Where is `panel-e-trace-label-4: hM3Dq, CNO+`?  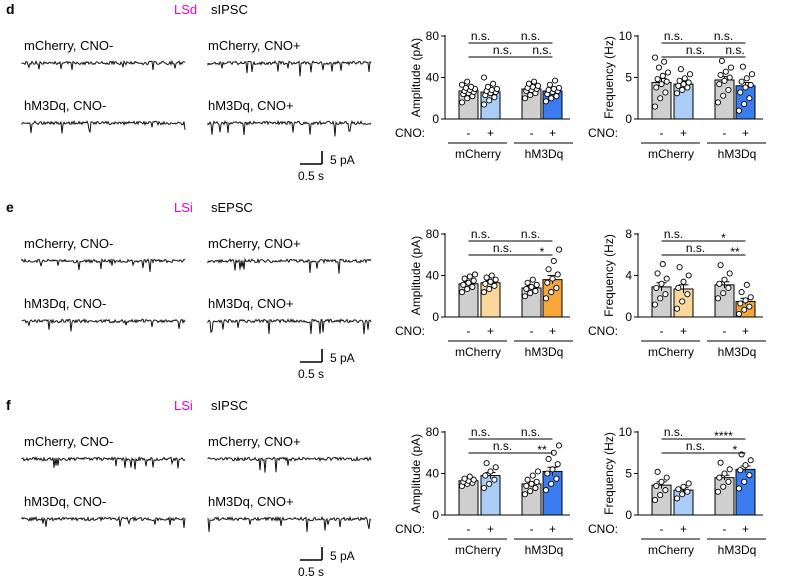
panel-e-trace-label-4: hM3Dq, CNO+ is located at coordinates (251, 303).